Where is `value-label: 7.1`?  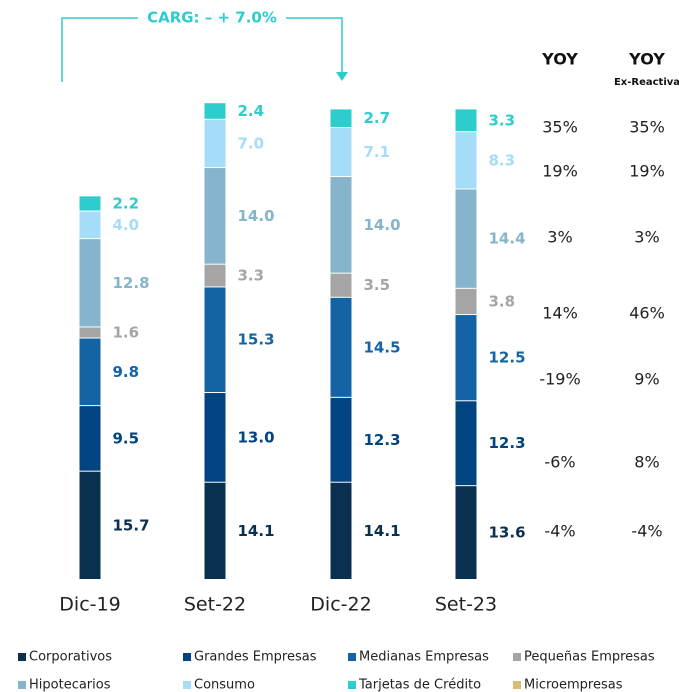
value-label: 7.1 is located at coordinates (377, 152).